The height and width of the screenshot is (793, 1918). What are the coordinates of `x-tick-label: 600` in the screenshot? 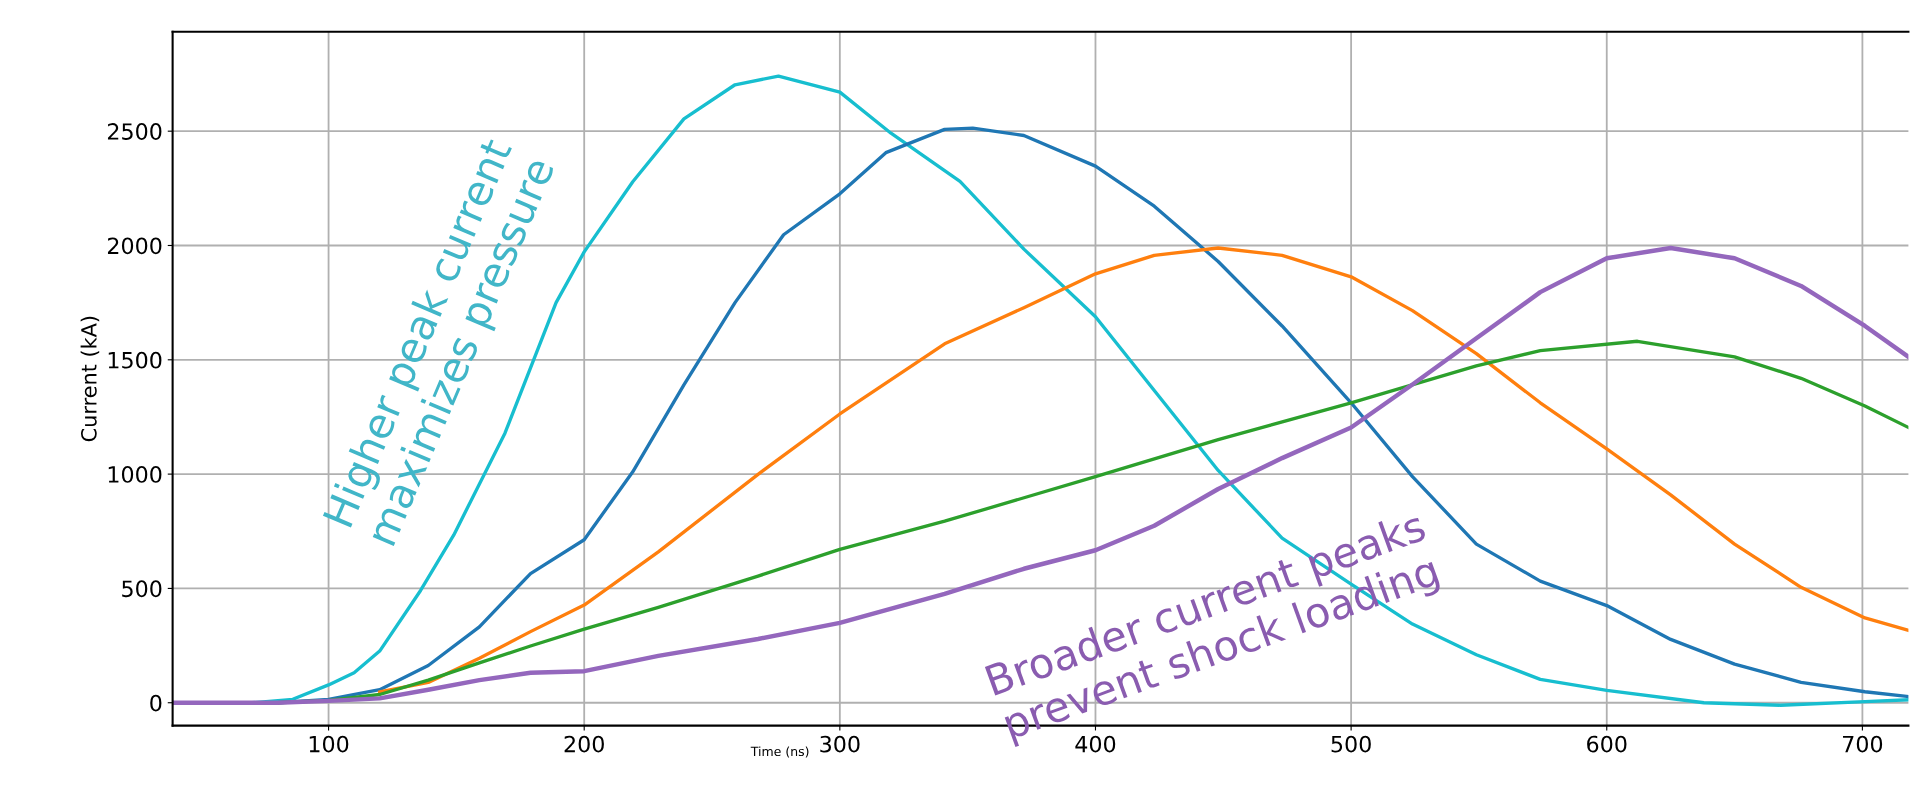 It's located at (1607, 744).